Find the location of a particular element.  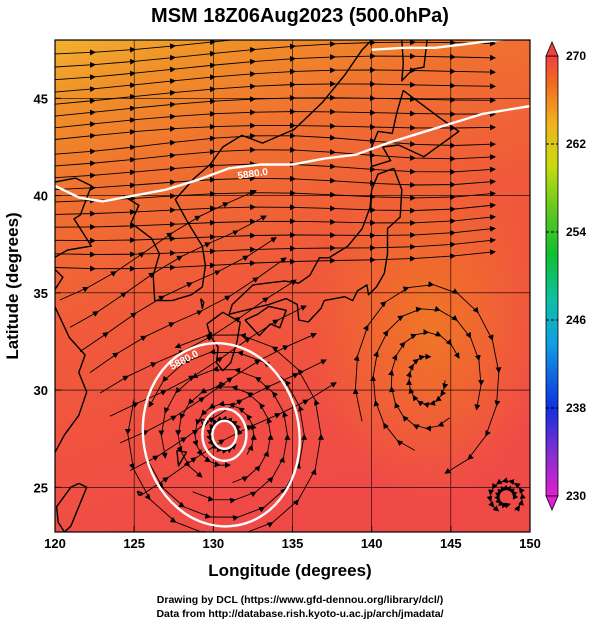

x-tick-label: 135 is located at coordinates (293, 543).